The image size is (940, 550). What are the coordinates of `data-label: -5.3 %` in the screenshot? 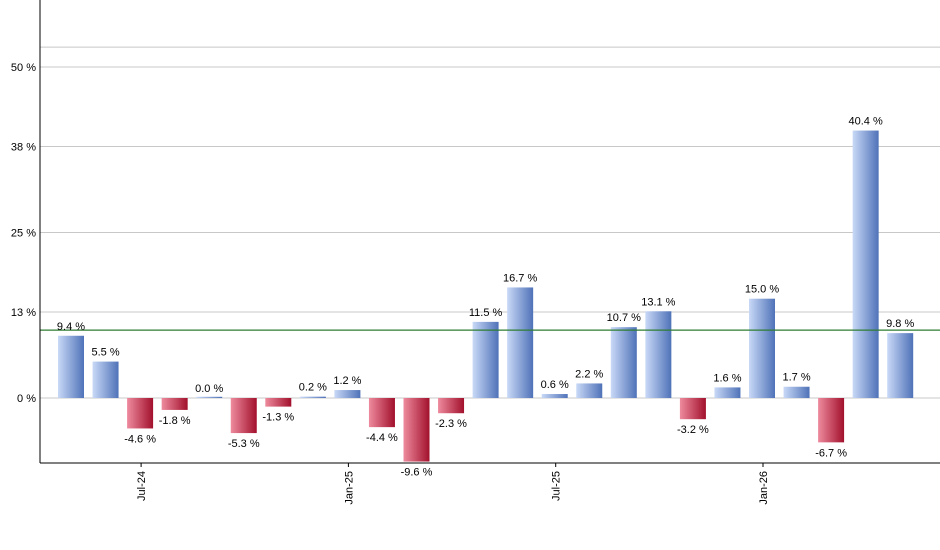 It's located at (244, 444).